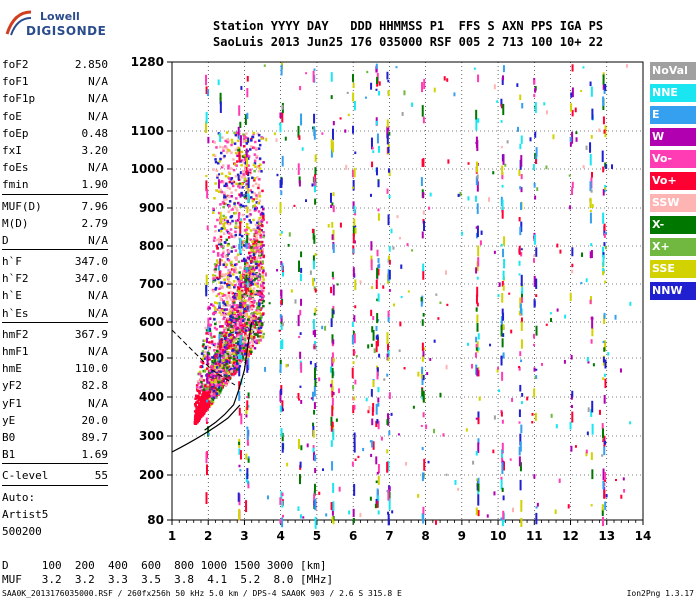 The width and height of the screenshot is (700, 600). I want to click on legend-item: SSW, so click(673, 203).